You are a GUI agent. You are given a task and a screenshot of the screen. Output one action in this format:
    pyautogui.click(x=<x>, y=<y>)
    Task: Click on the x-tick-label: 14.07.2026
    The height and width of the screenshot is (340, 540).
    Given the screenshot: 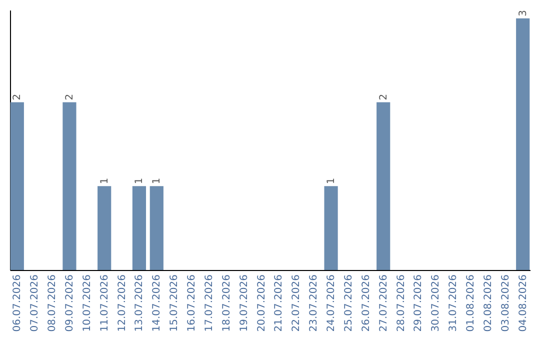 What is the action you would take?
    pyautogui.click(x=157, y=303)
    